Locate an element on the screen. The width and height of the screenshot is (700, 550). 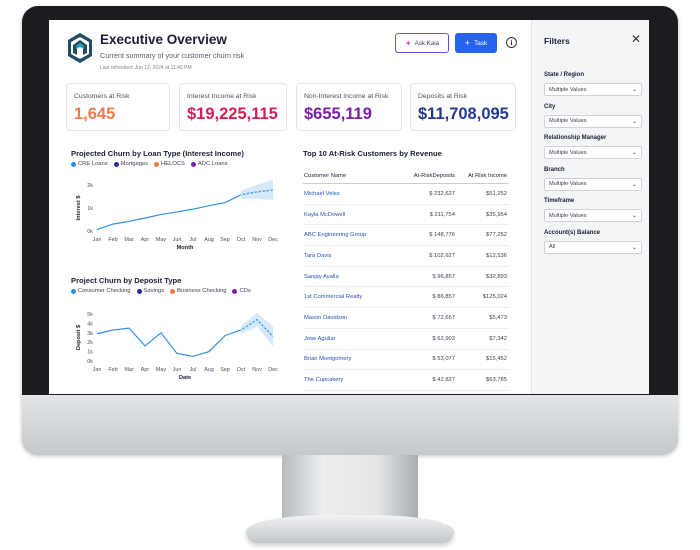
customer-name-link: 1st Commercial Realty is located at coordinates (333, 297).